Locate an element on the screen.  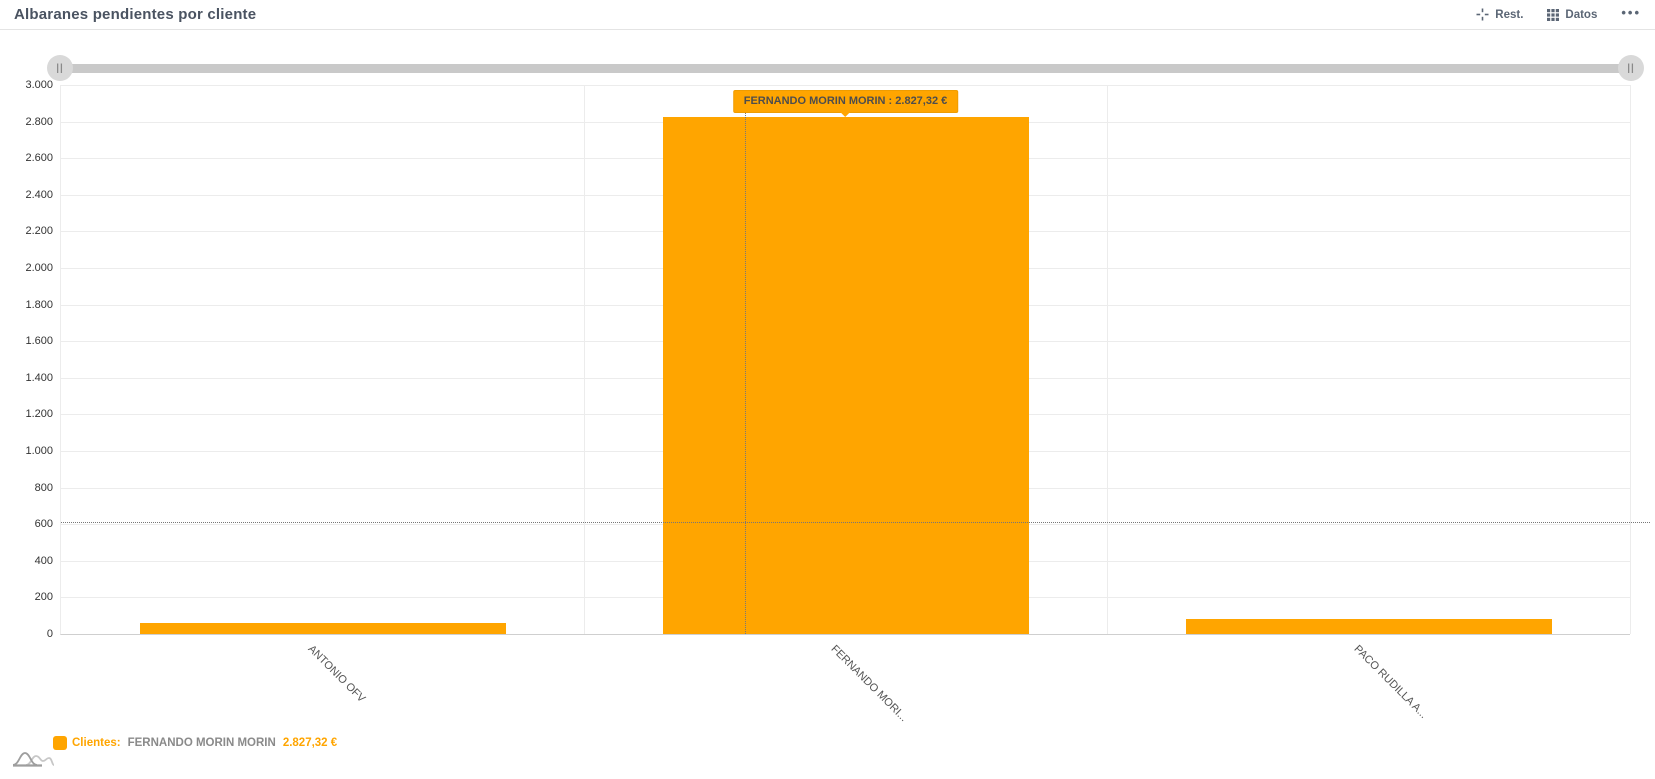
y-axis-tick-label: 600 is located at coordinates (43, 524).